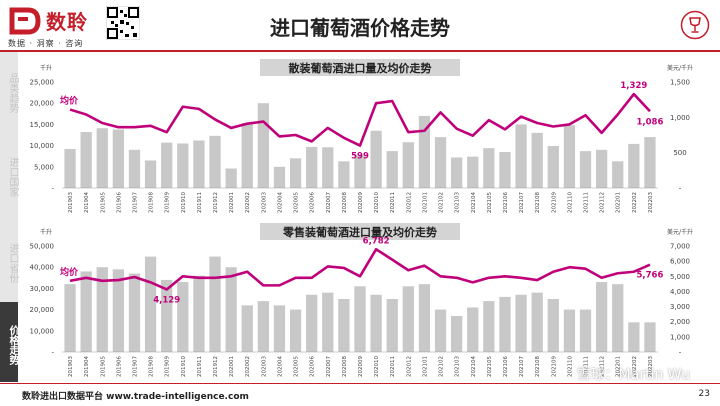 Image resolution: width=720 pixels, height=406 pixels. I want to click on sidebar-tab-price-trend: 价格走势, so click(9, 342).